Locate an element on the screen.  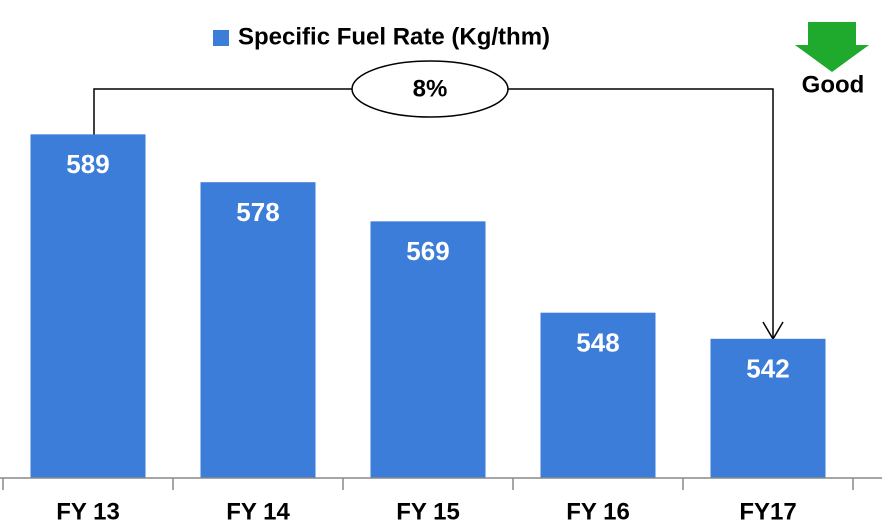
value-label: 548 is located at coordinates (597, 343).